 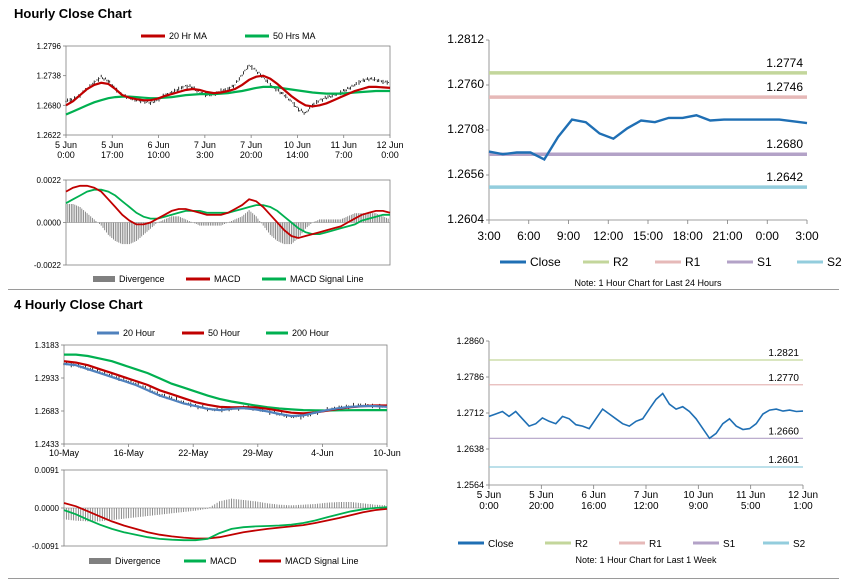 What do you see at coordinates (698, 501) in the screenshot?
I see `four-hourly-levels-xtick: 10 Jun 9:00` at bounding box center [698, 501].